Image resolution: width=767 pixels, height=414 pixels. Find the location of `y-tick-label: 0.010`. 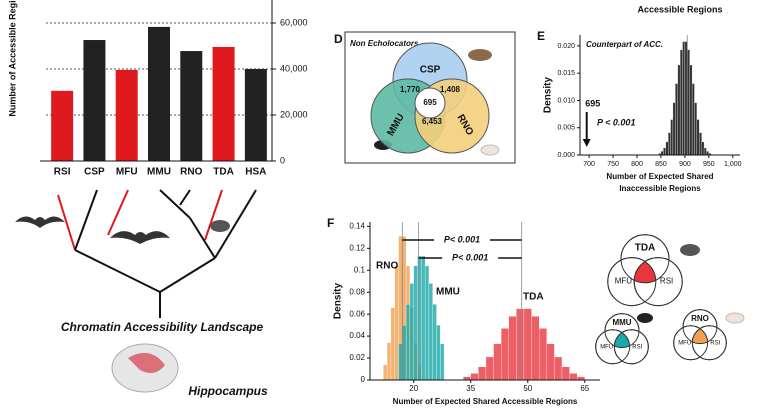

y-tick-label: 0.010 is located at coordinates (566, 100).